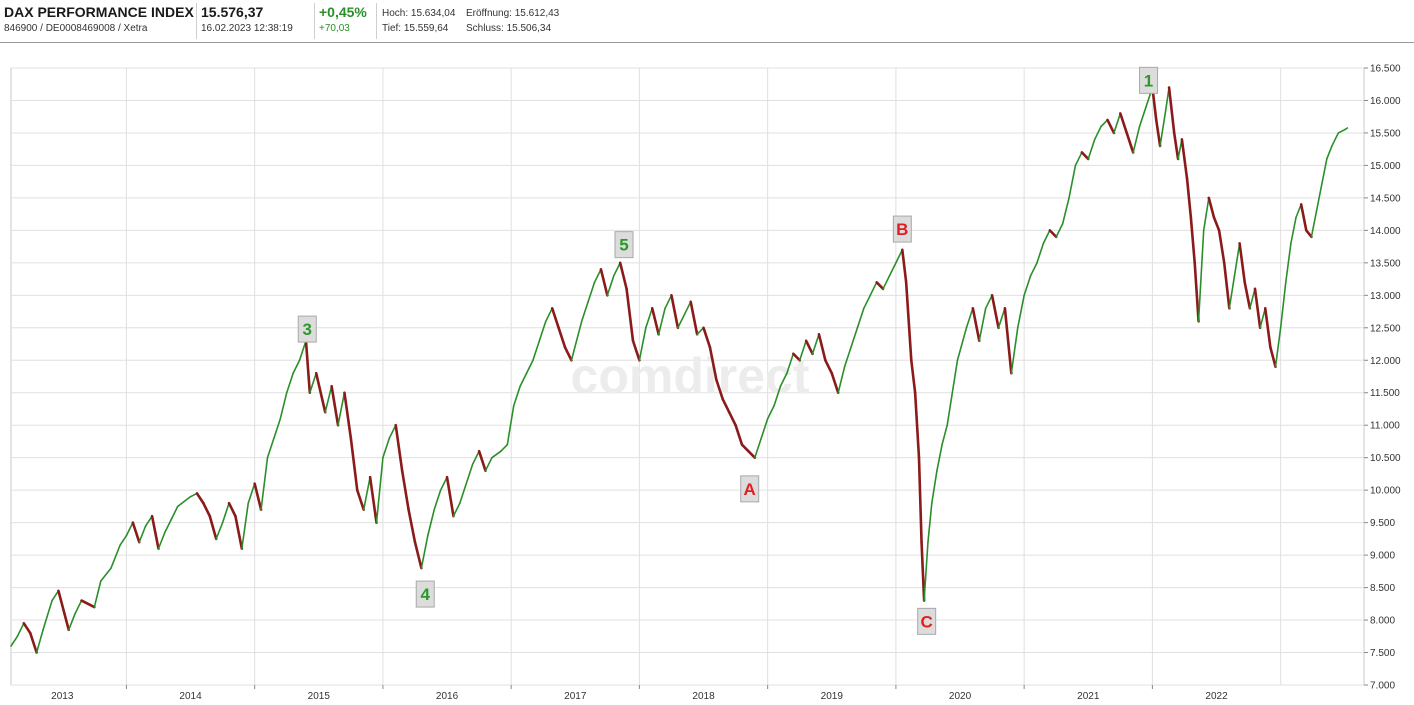 Image resolution: width=1414 pixels, height=705 pixels. Describe the element at coordinates (415, 28) in the screenshot. I see `day-low: Tief: 15.559,64` at that location.